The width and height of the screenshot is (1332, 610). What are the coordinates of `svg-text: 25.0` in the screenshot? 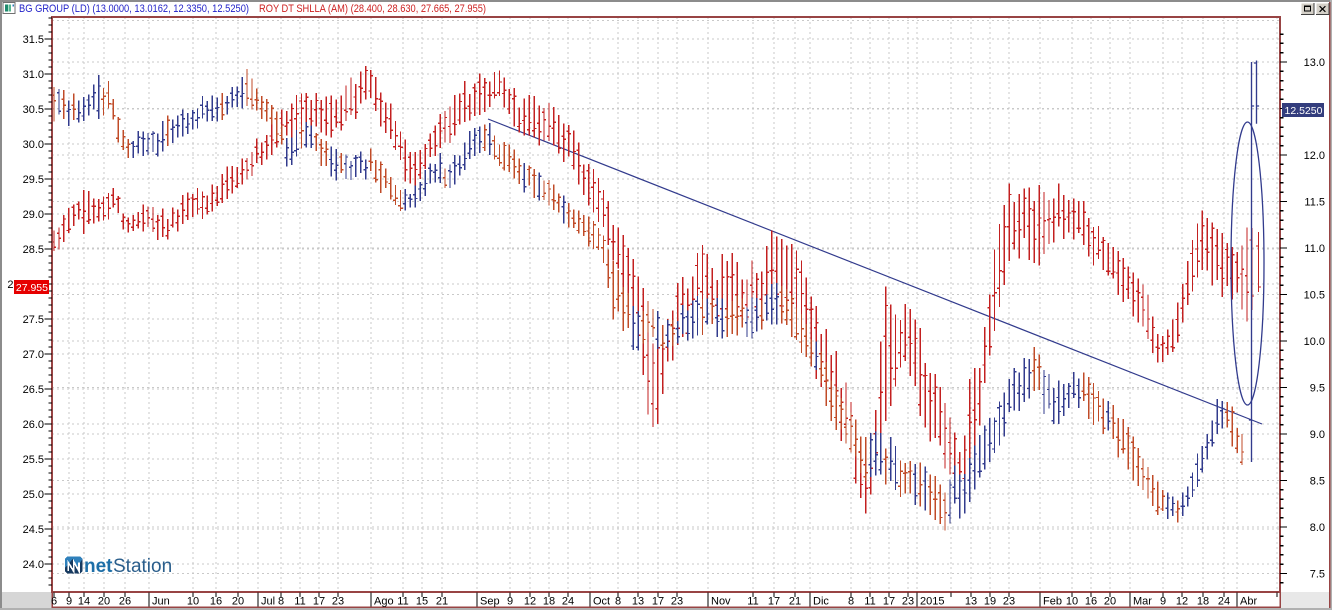 It's located at (33, 495).